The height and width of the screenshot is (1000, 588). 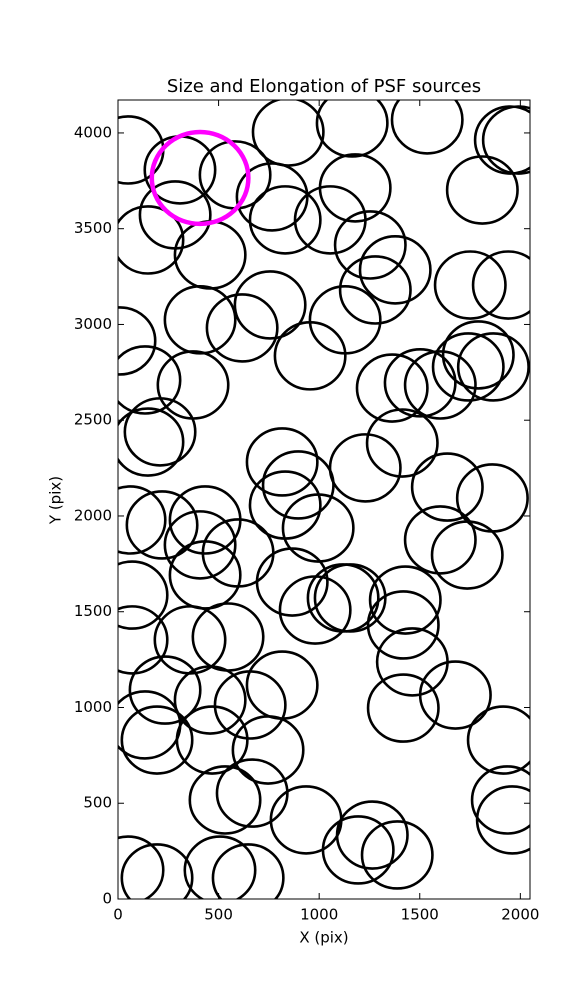 What do you see at coordinates (319, 915) in the screenshot?
I see `x-tick-label: 1000` at bounding box center [319, 915].